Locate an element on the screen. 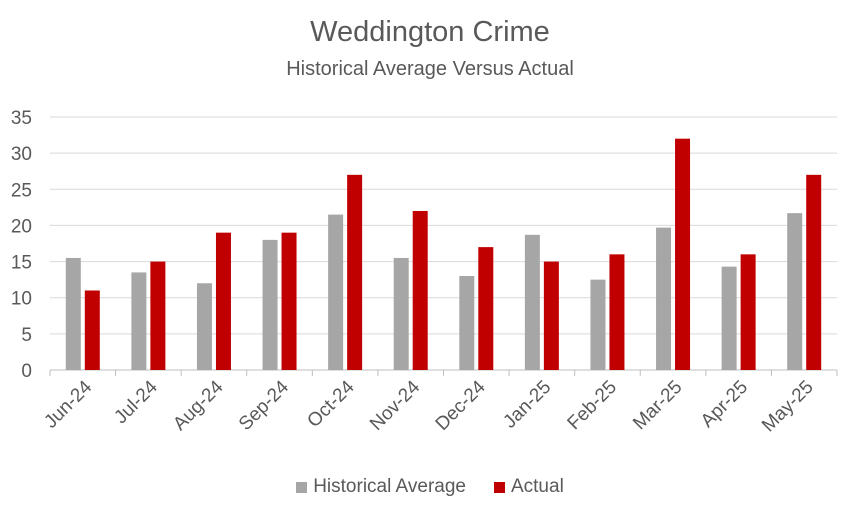  x-tick-label: Mar-25 is located at coordinates (657, 405).